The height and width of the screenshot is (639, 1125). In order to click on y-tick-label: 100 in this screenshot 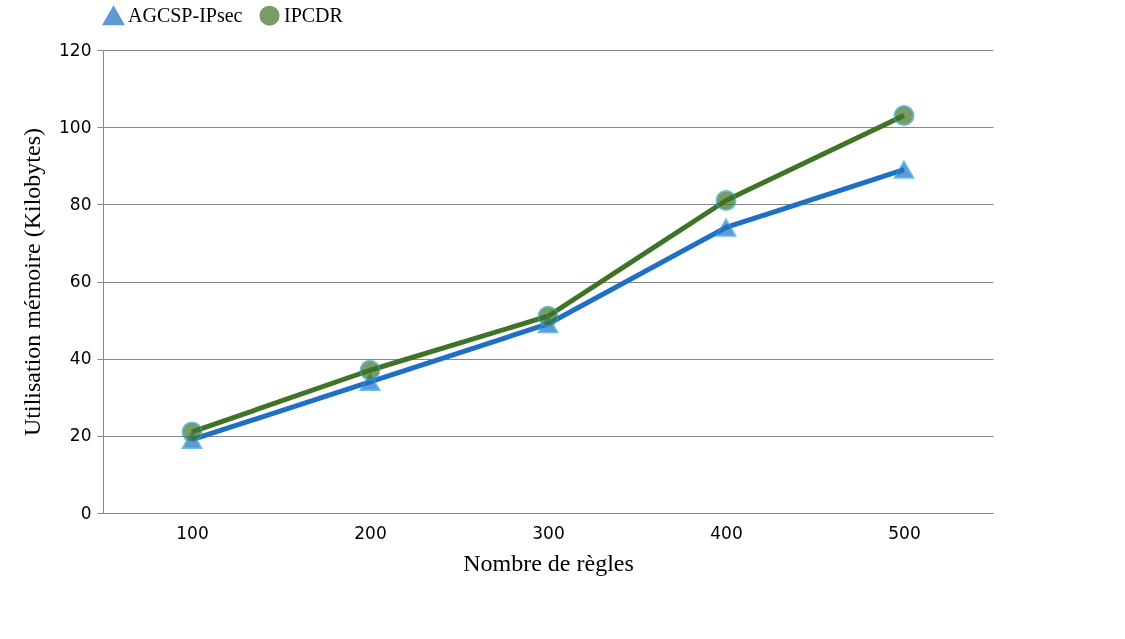, I will do `click(75, 126)`.